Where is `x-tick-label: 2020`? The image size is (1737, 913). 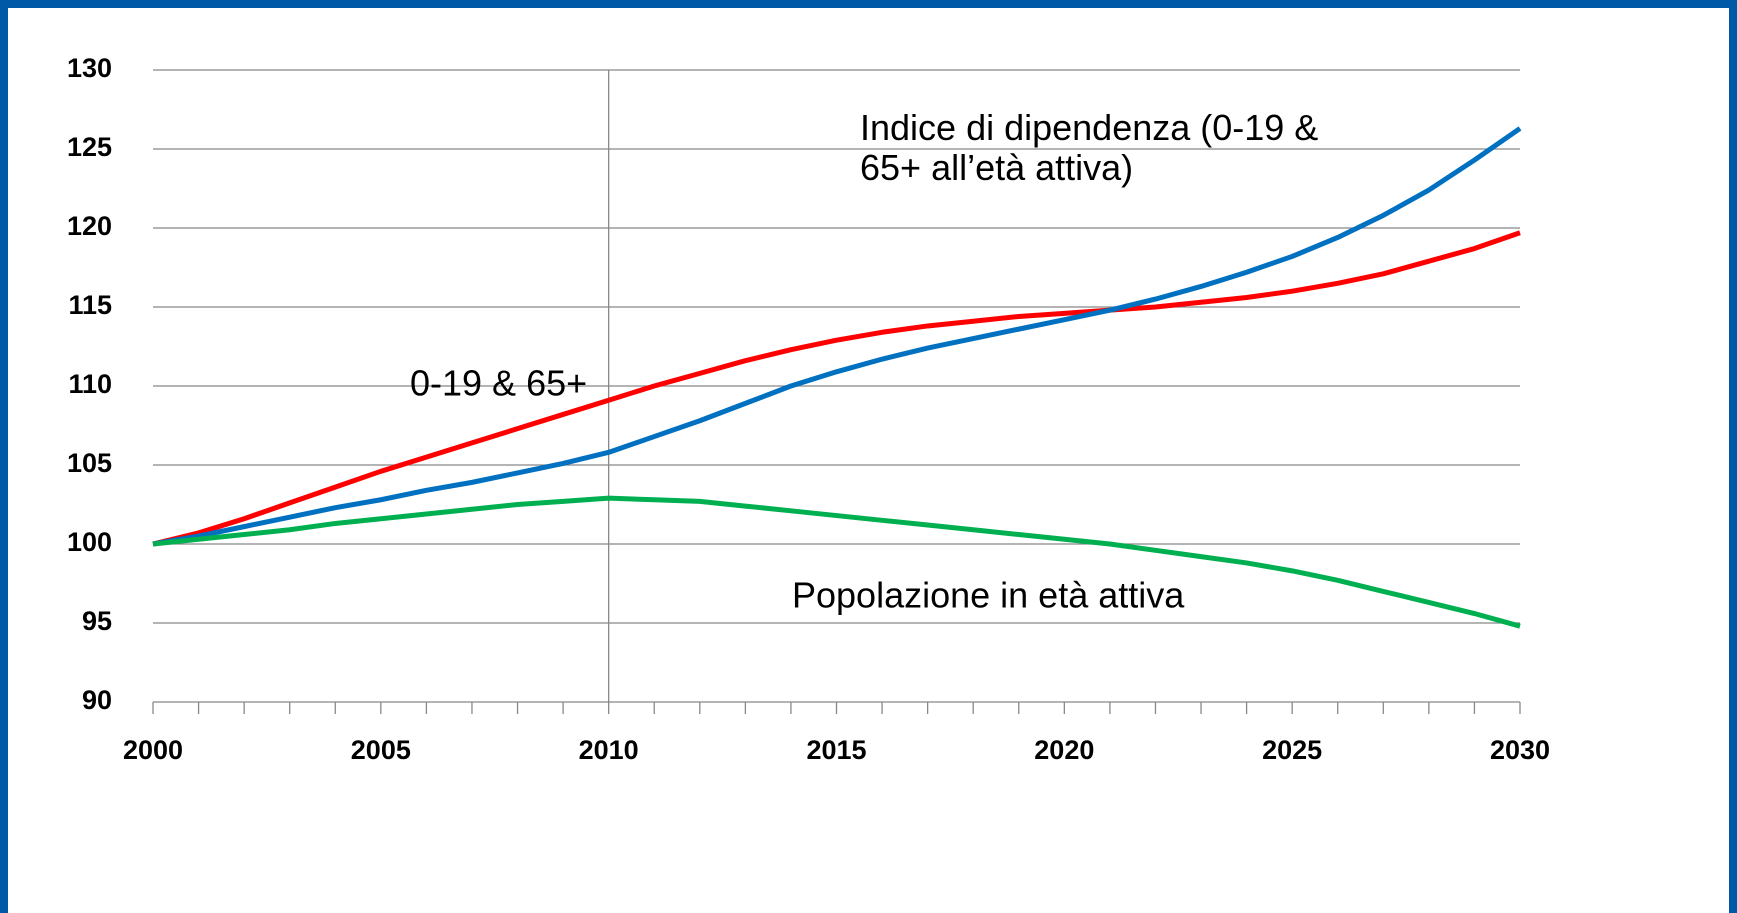 x-tick-label: 2020 is located at coordinates (1064, 750).